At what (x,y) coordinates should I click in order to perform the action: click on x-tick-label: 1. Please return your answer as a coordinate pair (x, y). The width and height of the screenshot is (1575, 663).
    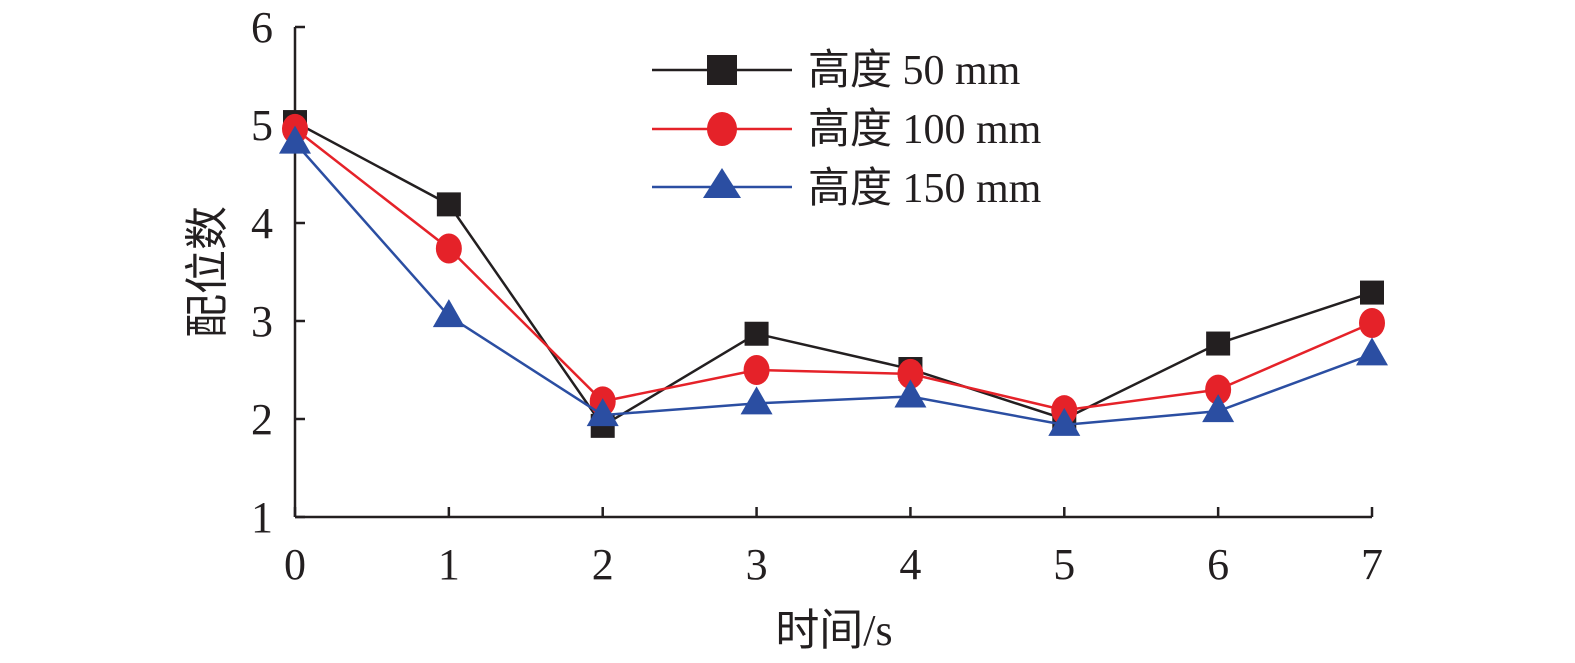
    Looking at the image, I should click on (449, 564).